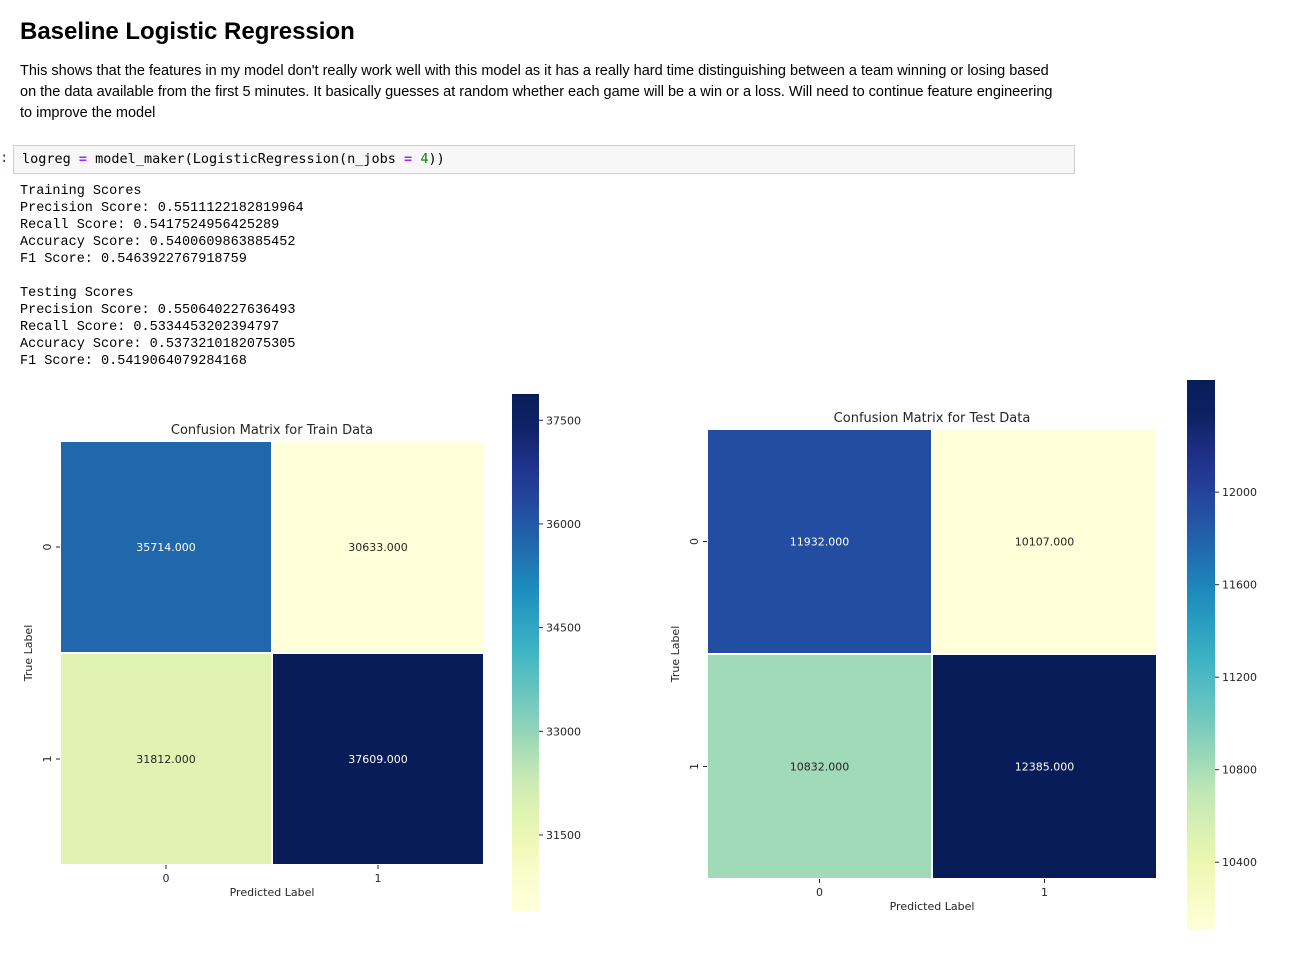  I want to click on output-line: Testing Scores, so click(77, 293).